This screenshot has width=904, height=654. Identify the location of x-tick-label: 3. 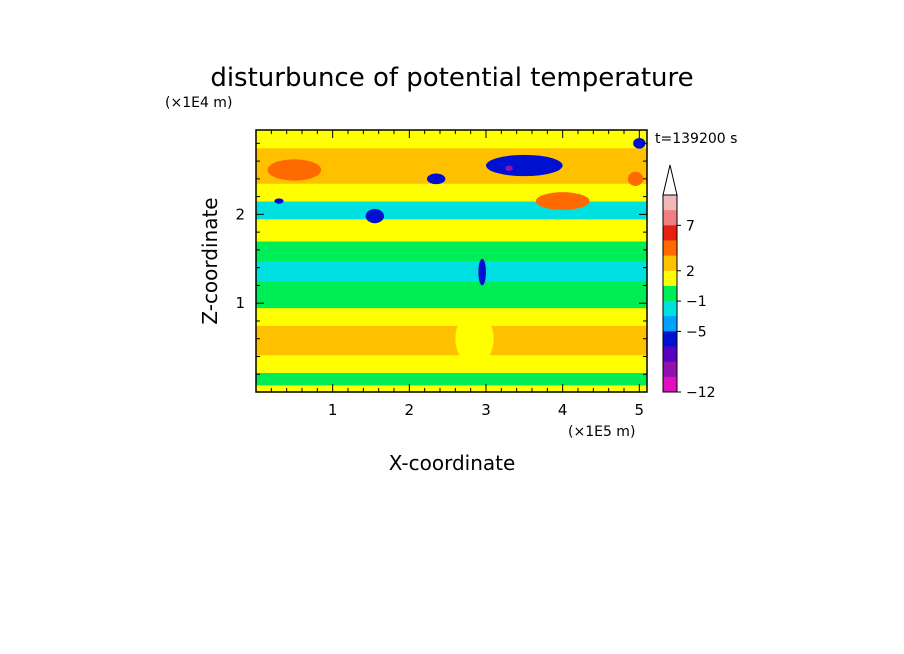
(486, 410).